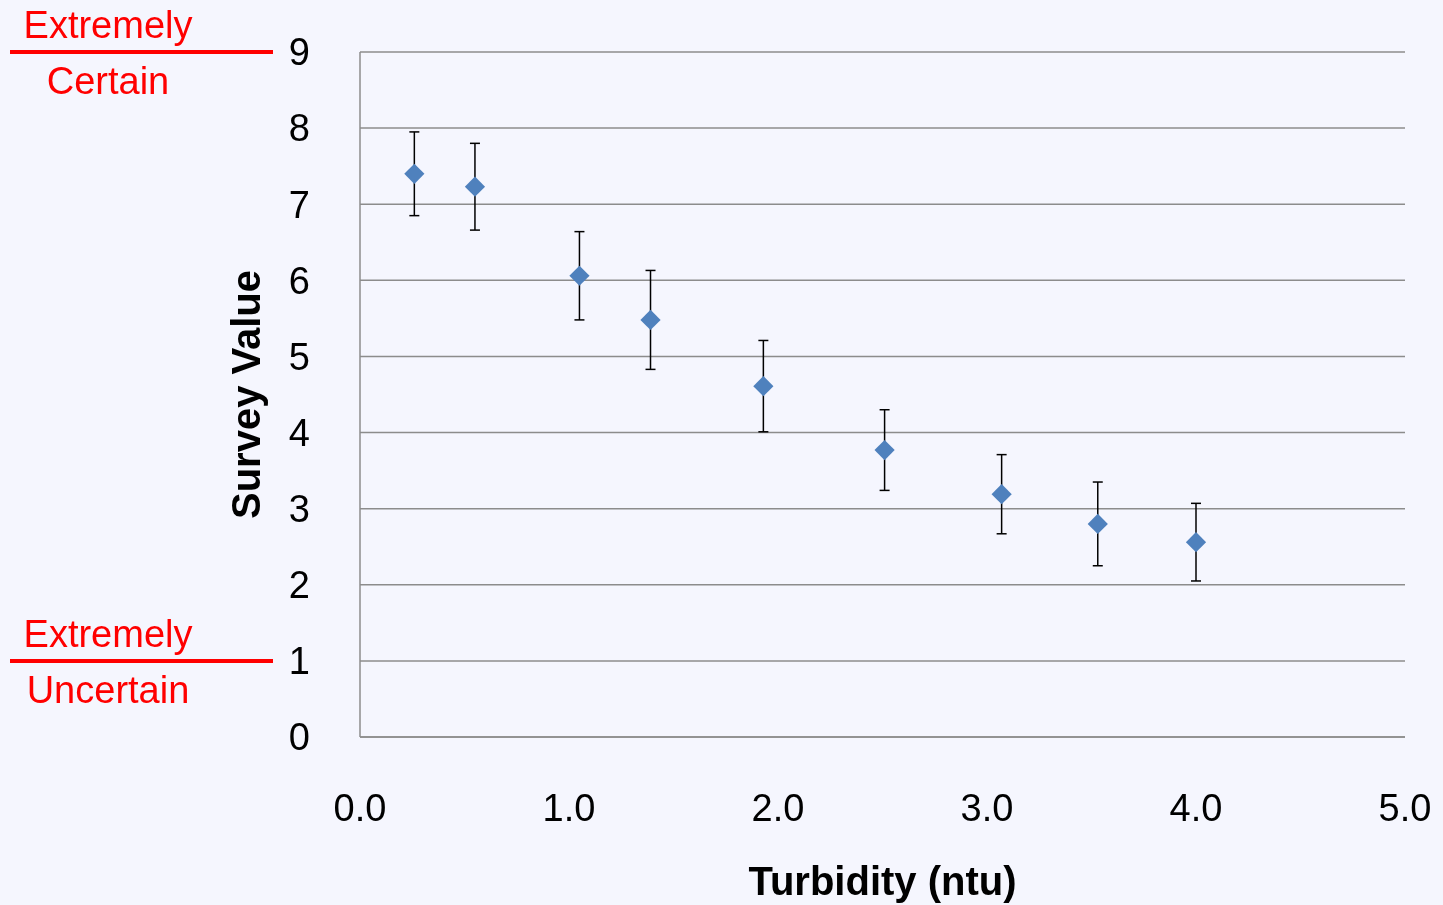  I want to click on y-tick-label: 6, so click(299, 280).